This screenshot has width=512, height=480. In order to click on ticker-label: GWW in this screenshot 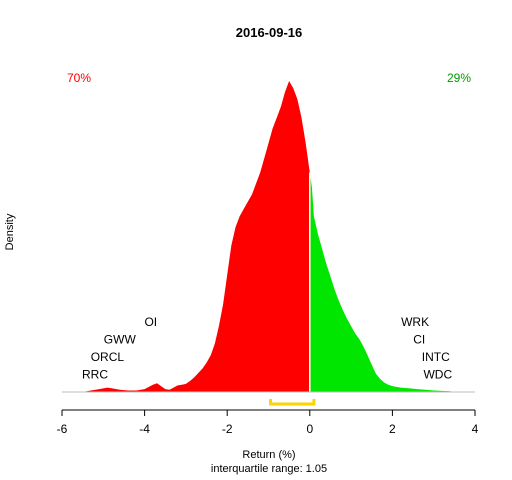, I will do `click(120, 340)`.